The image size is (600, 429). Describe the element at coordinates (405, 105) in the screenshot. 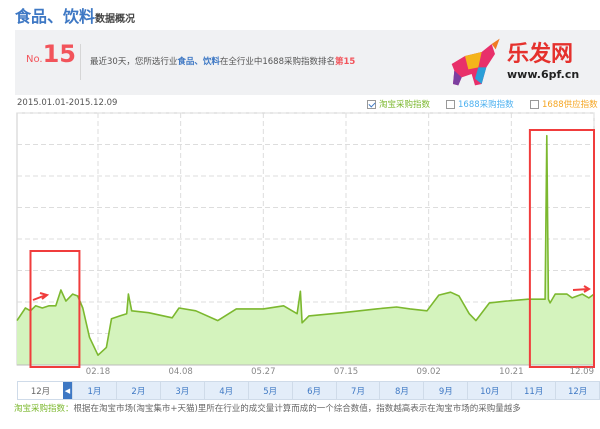

I see `legend-label: 淘宝采购指数` at that location.